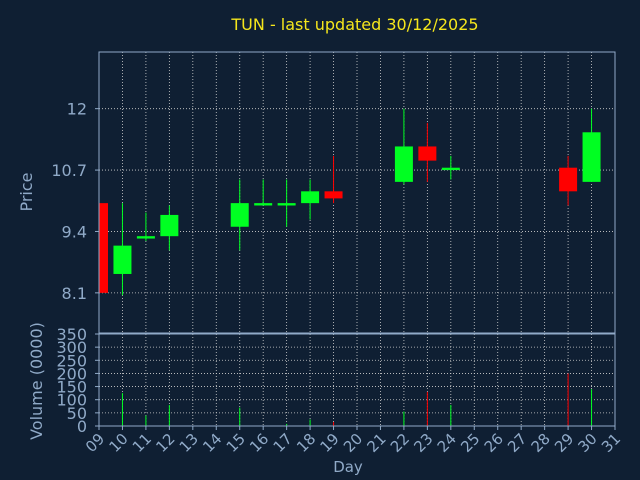  Describe the element at coordinates (541, 443) in the screenshot. I see `x-tick-label: 28` at that location.